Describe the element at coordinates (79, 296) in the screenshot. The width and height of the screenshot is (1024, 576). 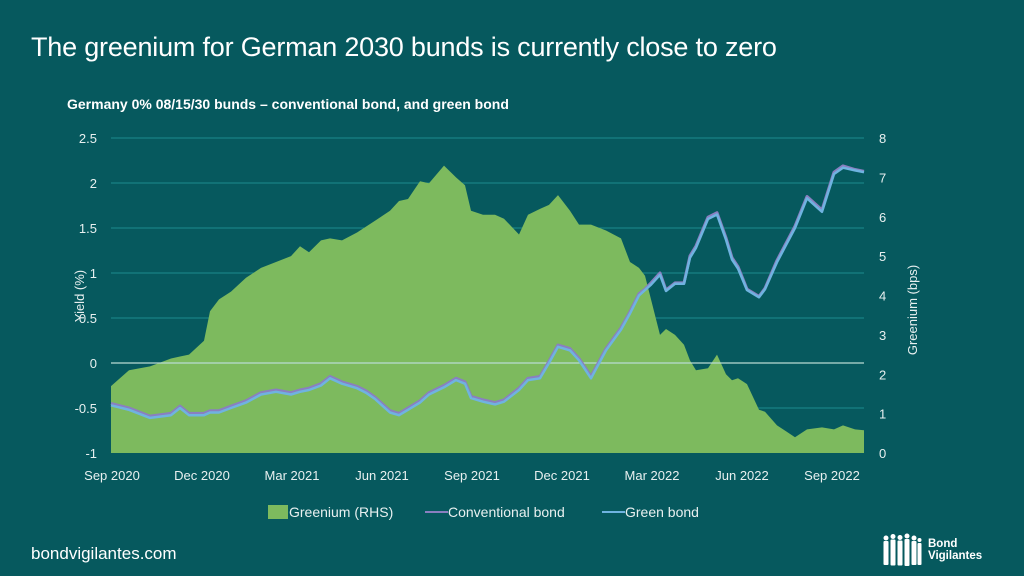
I see `left-axis-title: Yield (%)` at that location.